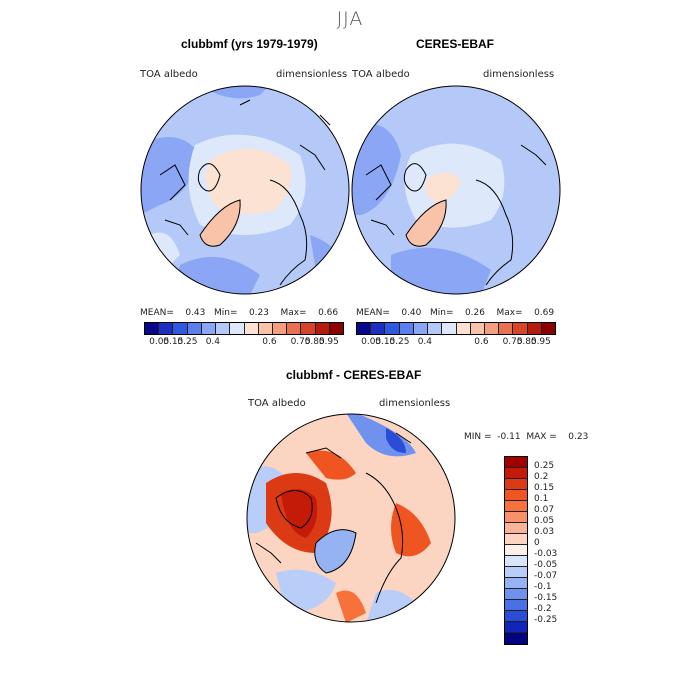 This screenshot has height=700, width=700. What do you see at coordinates (455, 343) in the screenshot?
I see `colorbar-ticks-obs: 0.05 0.15 0.25 0.4 0.6 0.75 0.85 0.95` at bounding box center [455, 343].